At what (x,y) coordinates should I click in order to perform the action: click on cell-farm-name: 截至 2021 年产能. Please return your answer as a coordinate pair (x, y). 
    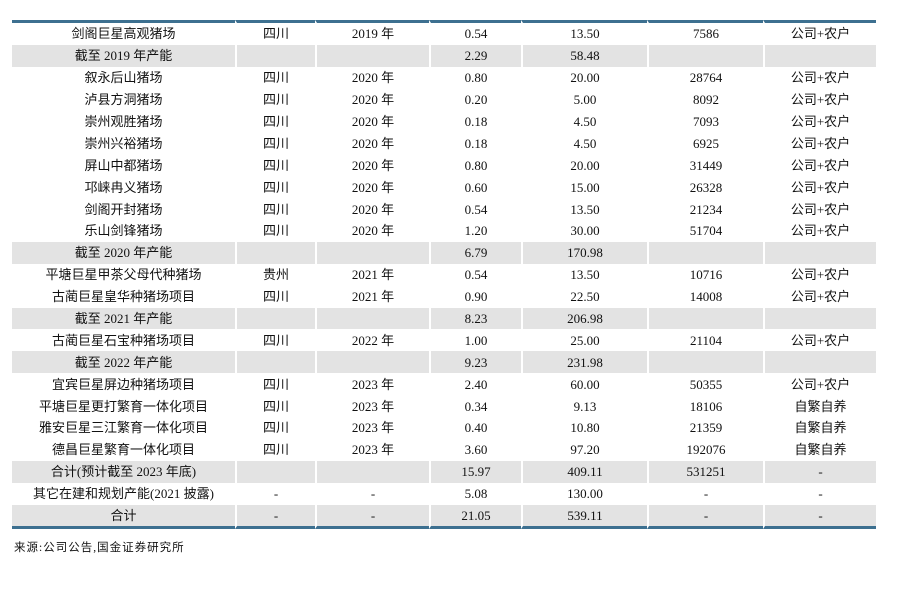
    Looking at the image, I should click on (123, 318).